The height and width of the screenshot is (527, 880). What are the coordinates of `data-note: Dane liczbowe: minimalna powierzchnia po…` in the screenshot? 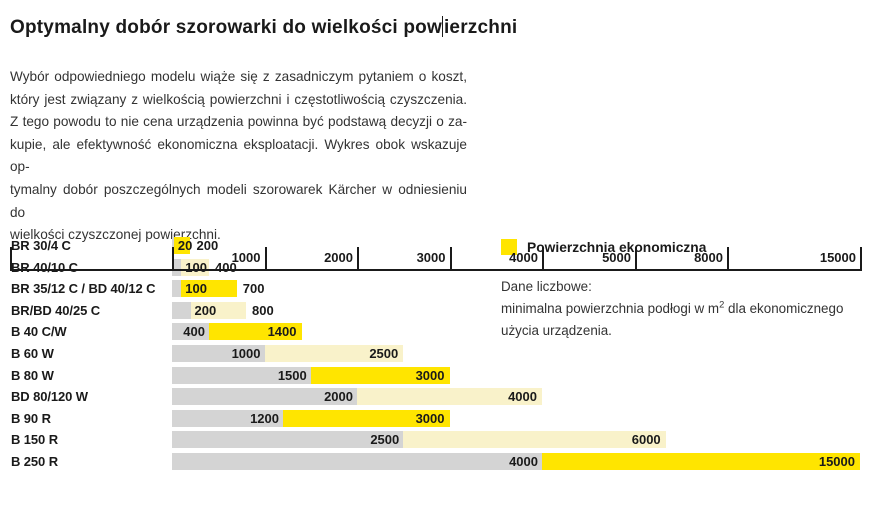 It's located at (672, 309).